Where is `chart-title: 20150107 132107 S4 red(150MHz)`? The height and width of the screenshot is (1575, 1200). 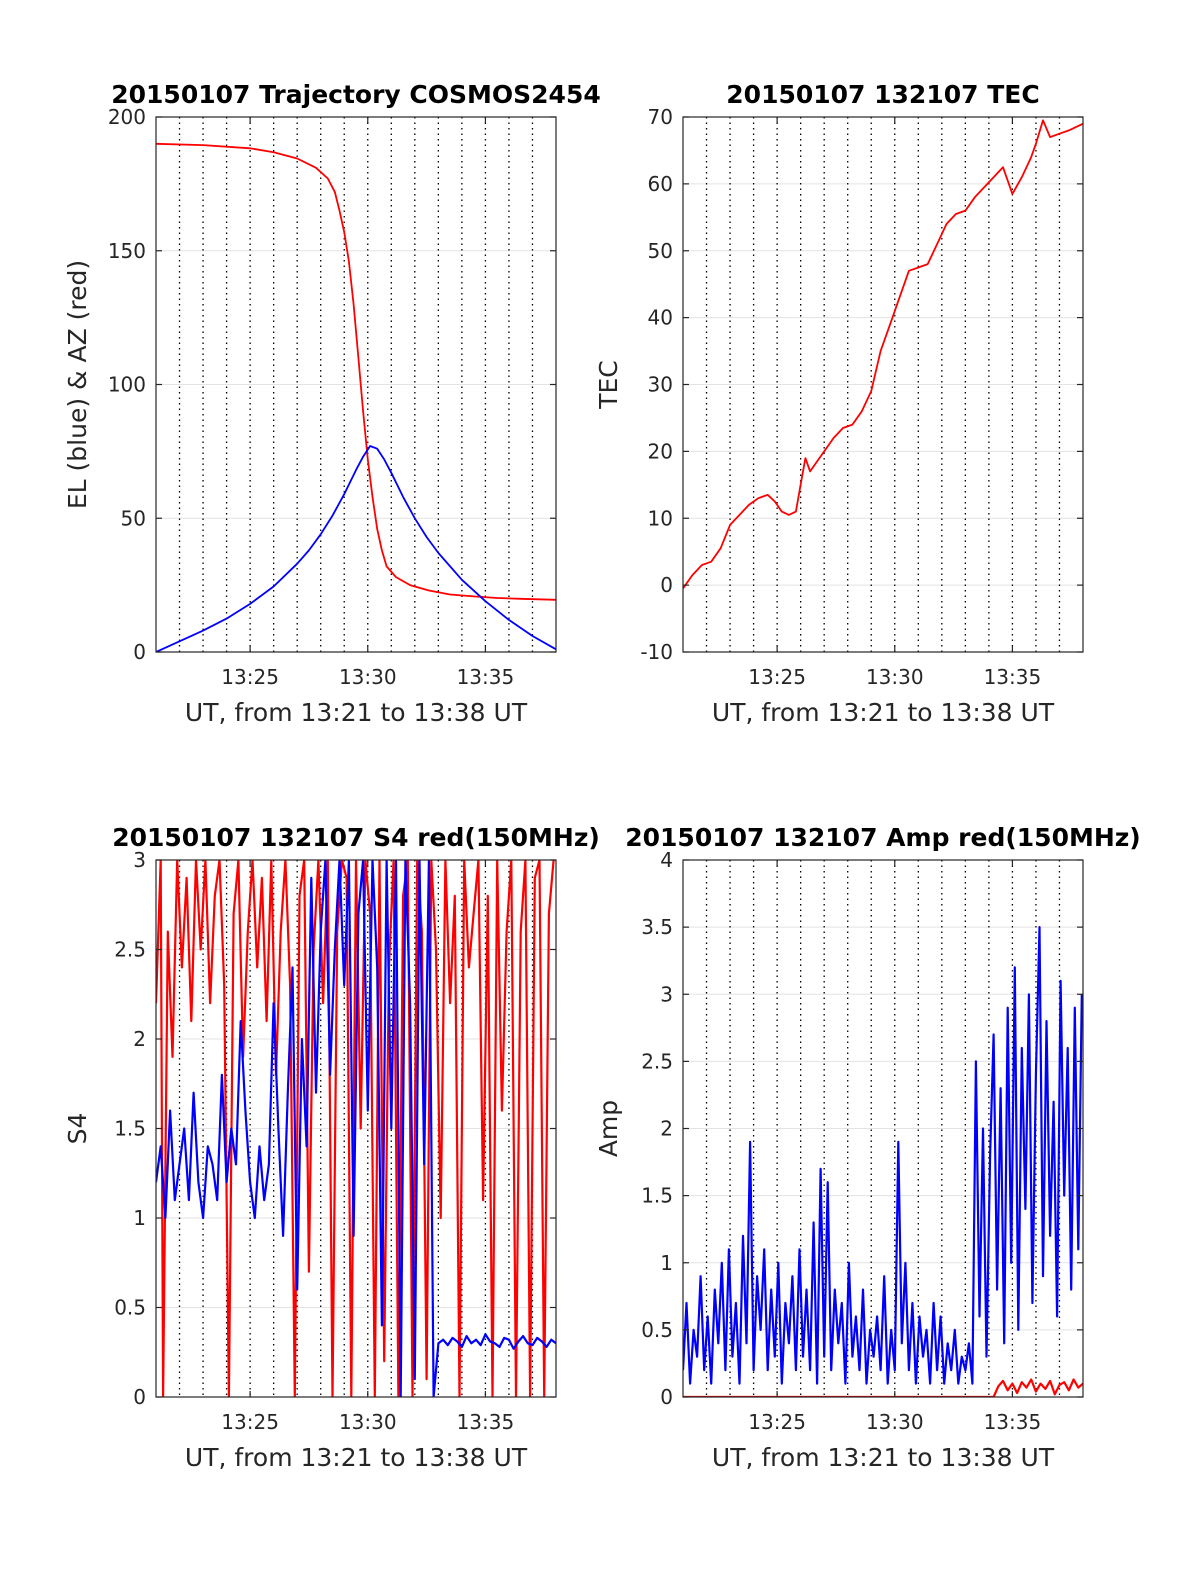 chart-title: 20150107 132107 S4 red(150MHz) is located at coordinates (356, 837).